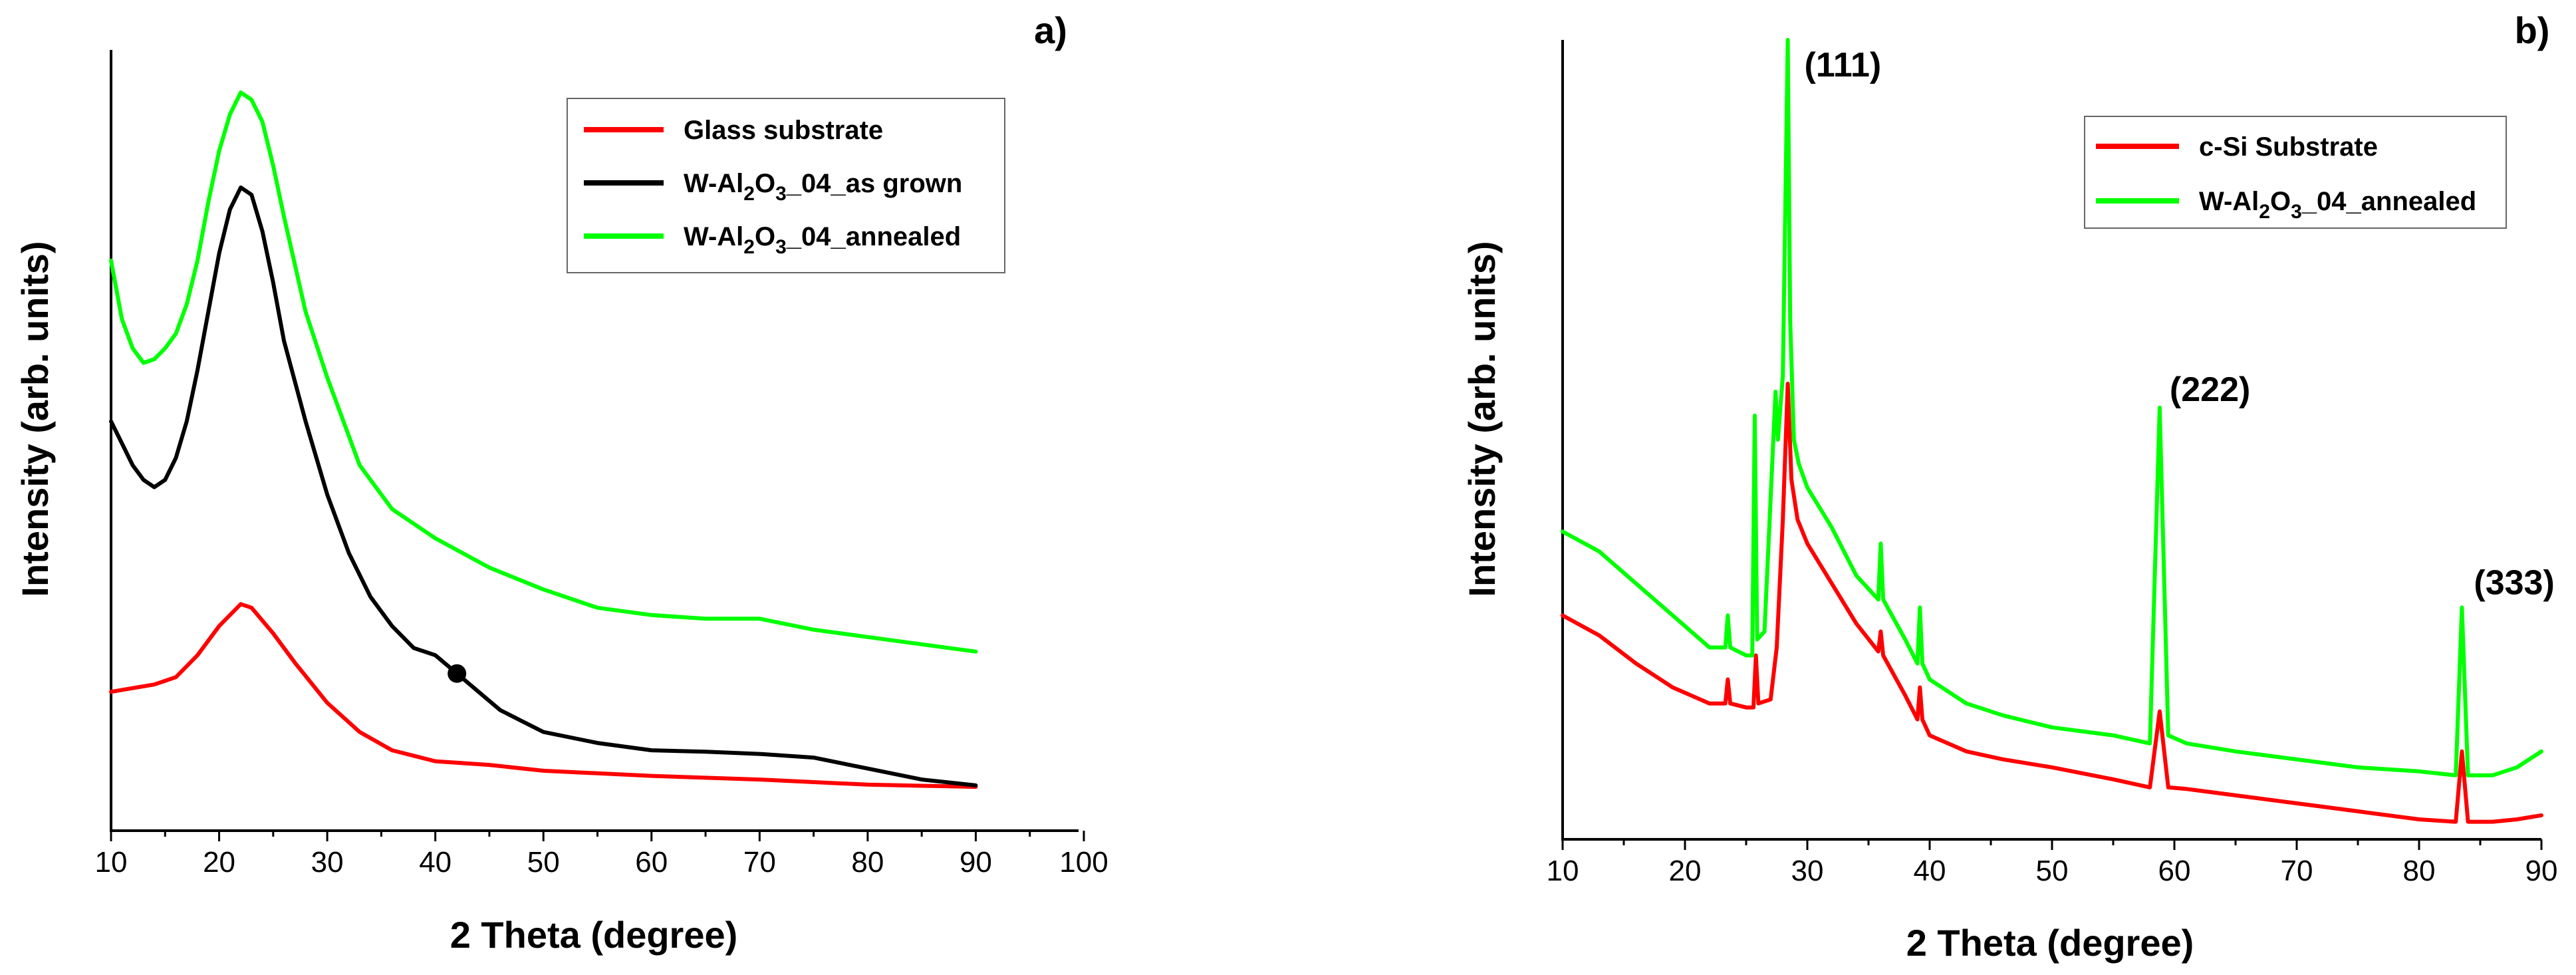 Image resolution: width=2576 pixels, height=975 pixels. Describe the element at coordinates (1482, 419) in the screenshot. I see `panel-b-y-axis-label: Intensity (arb. units)` at that location.